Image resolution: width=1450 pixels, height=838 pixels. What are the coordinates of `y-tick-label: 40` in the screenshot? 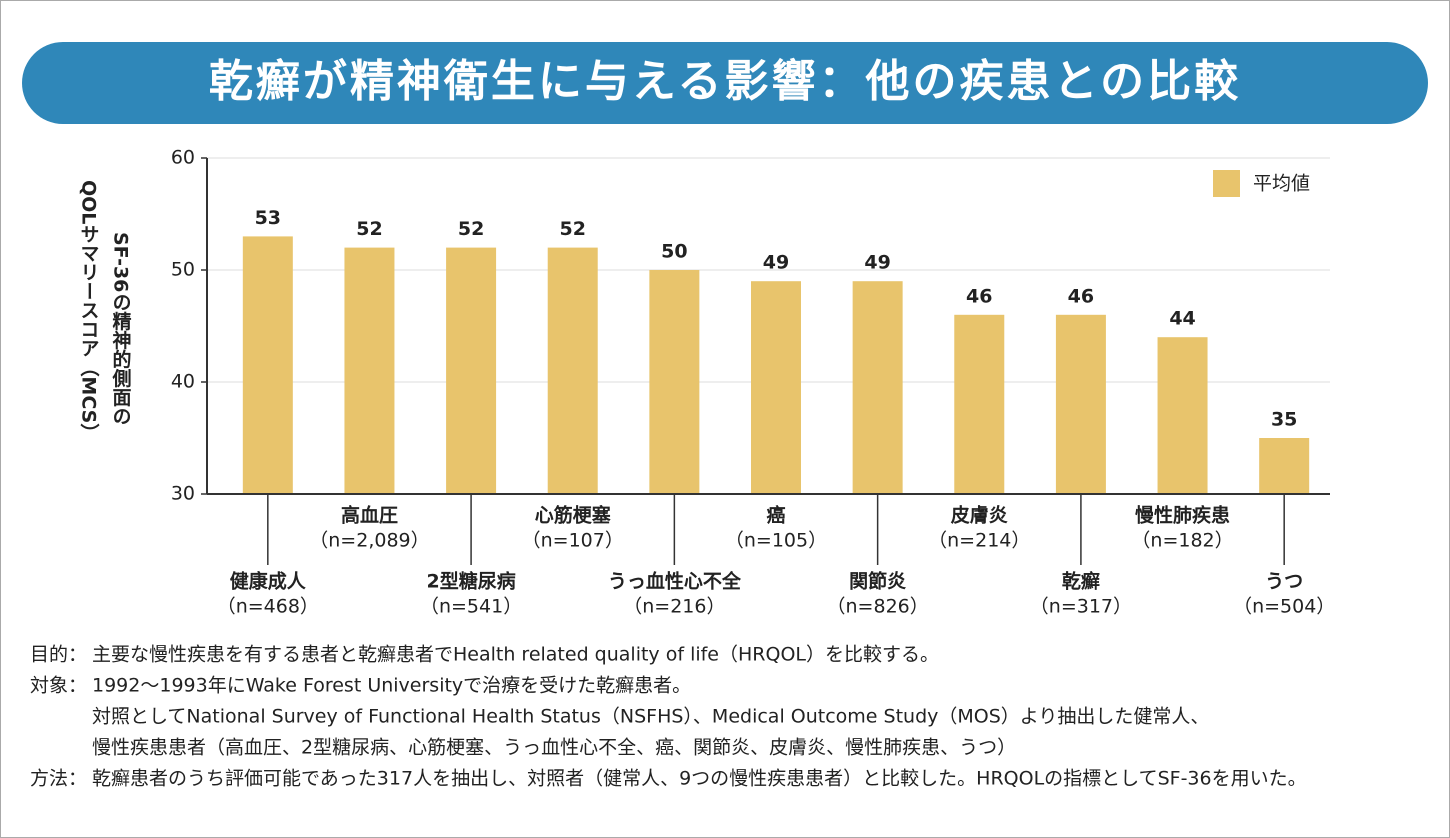 It's located at (183, 382).